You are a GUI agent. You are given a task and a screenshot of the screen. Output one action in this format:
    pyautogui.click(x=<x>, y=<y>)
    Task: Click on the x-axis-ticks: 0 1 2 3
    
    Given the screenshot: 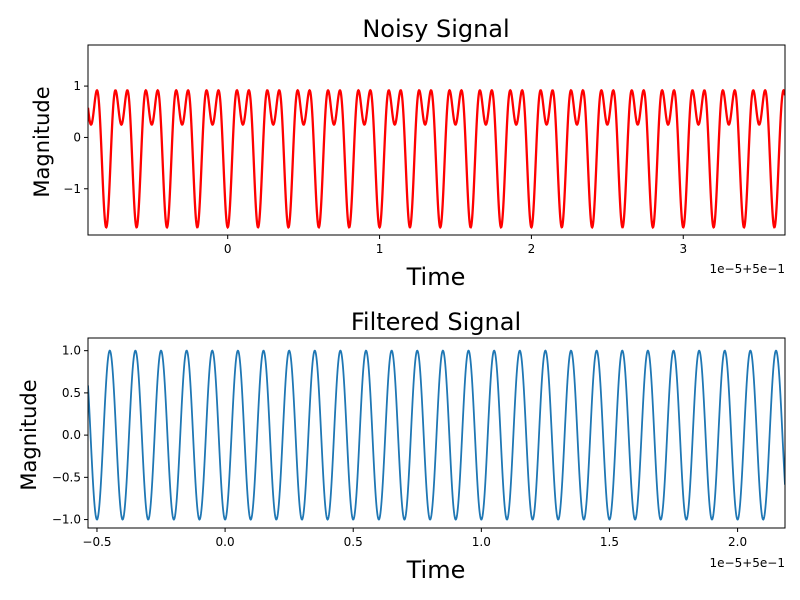 What is the action you would take?
    pyautogui.click(x=455, y=245)
    